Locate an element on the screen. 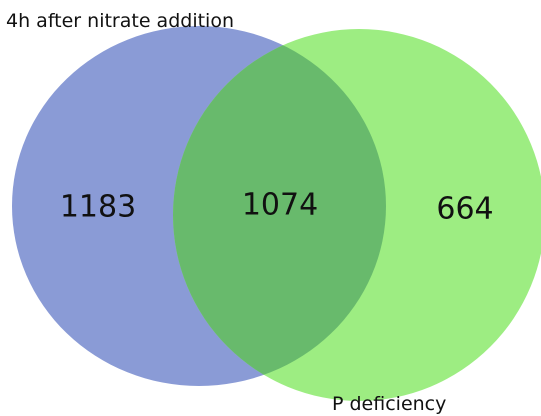 This screenshot has width=541, height=416. intersection-count: 1074 is located at coordinates (280, 205).